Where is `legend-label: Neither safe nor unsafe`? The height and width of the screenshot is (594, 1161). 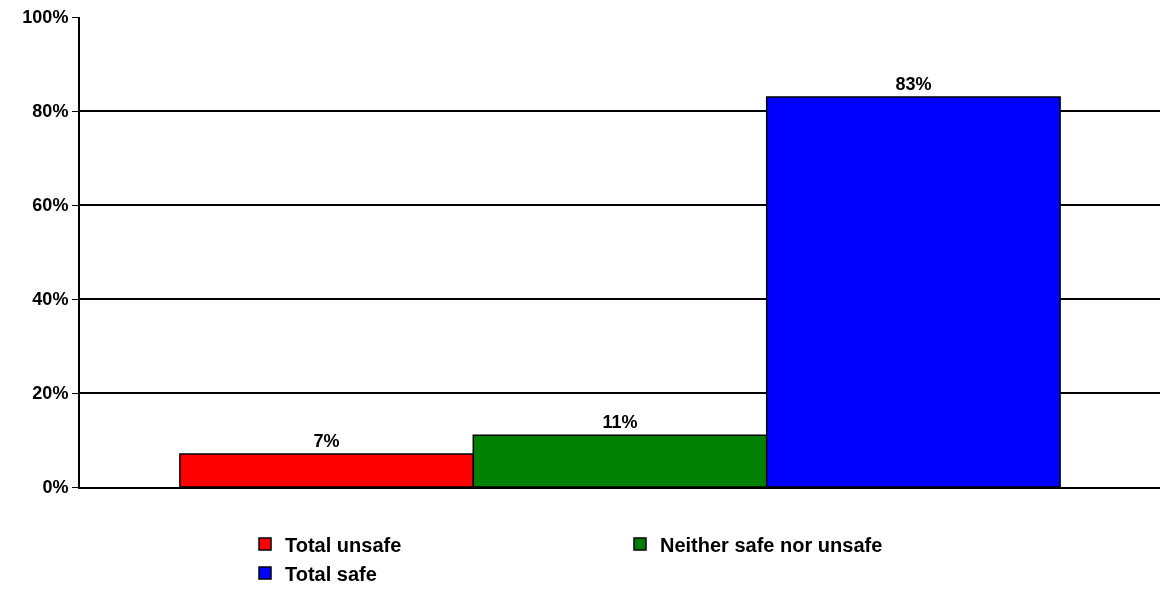
legend-label: Neither safe nor unsafe is located at coordinates (771, 544).